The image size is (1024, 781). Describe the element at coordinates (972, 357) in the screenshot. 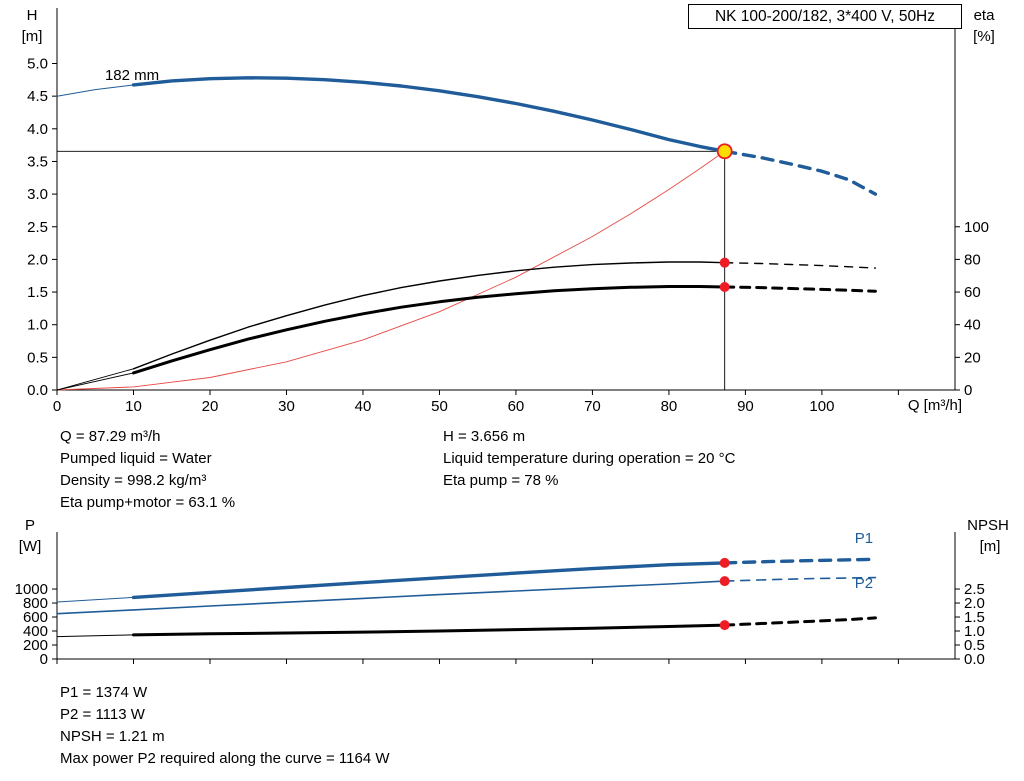

I see `right-tick-label: 20` at that location.